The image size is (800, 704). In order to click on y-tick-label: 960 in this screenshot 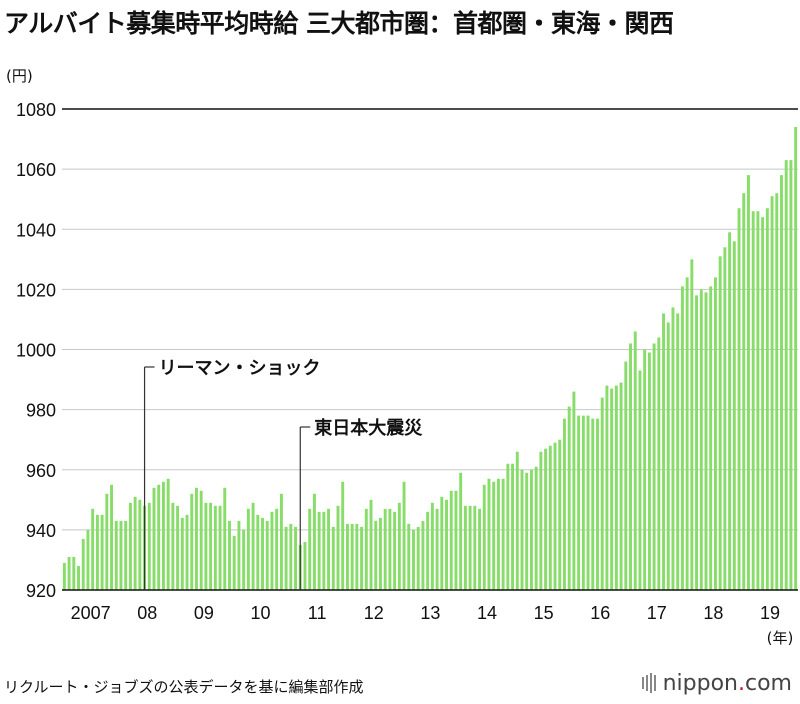, I will do `click(41, 471)`.